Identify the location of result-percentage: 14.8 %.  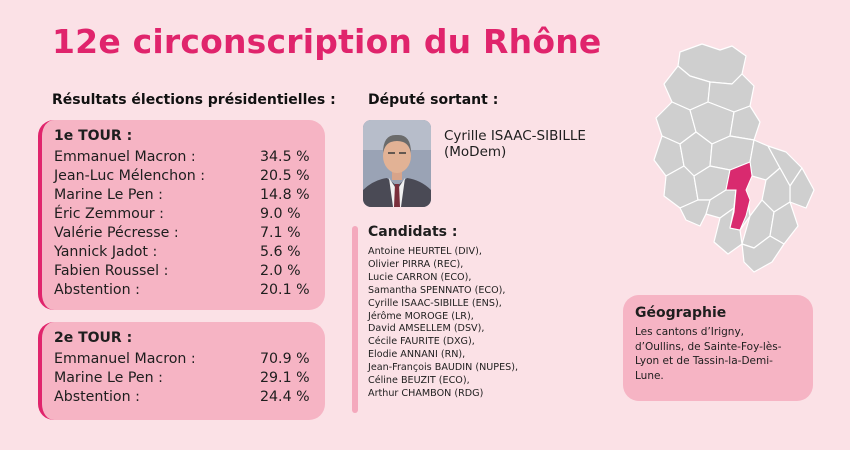
(285, 195).